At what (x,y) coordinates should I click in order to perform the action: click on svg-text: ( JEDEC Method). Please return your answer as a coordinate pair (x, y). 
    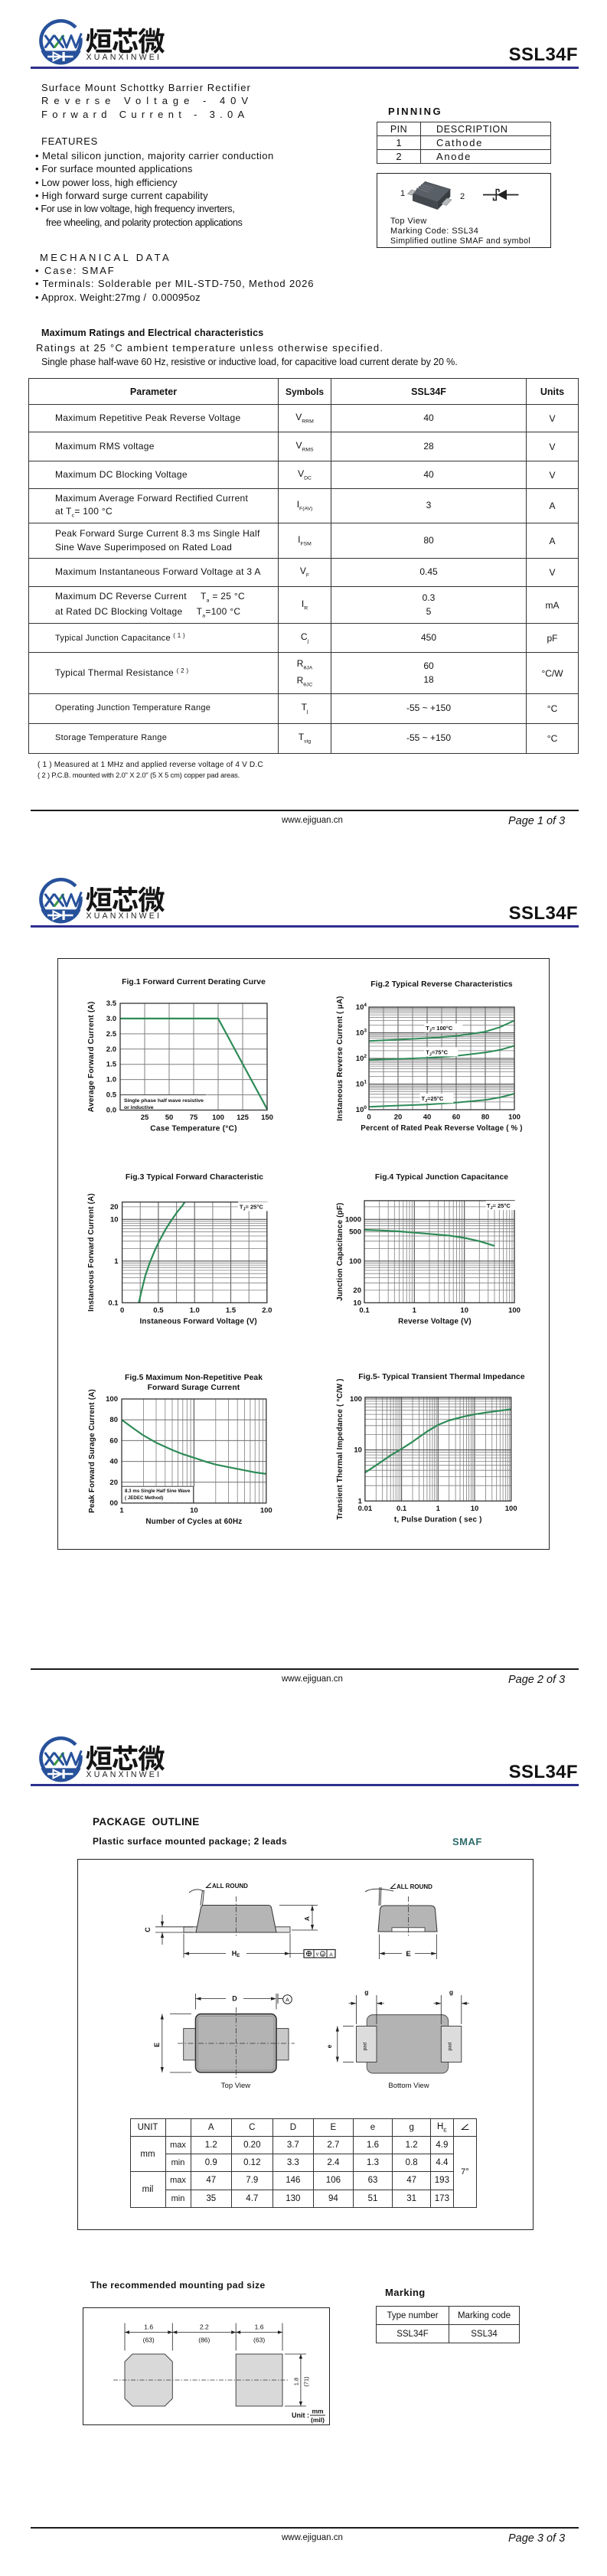
    Looking at the image, I should click on (144, 1498).